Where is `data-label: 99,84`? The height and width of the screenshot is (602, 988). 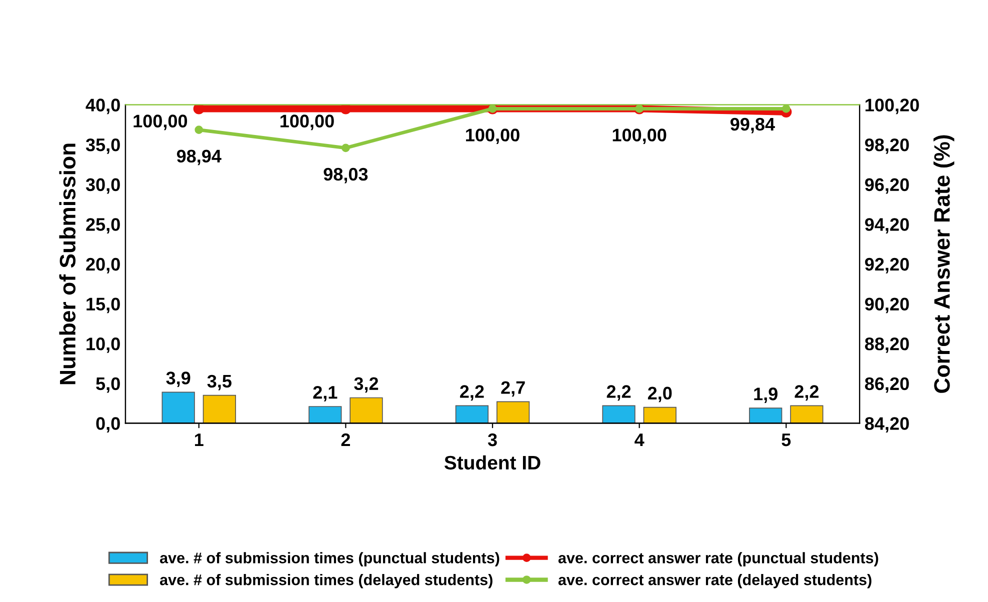
data-label: 99,84 is located at coordinates (752, 126).